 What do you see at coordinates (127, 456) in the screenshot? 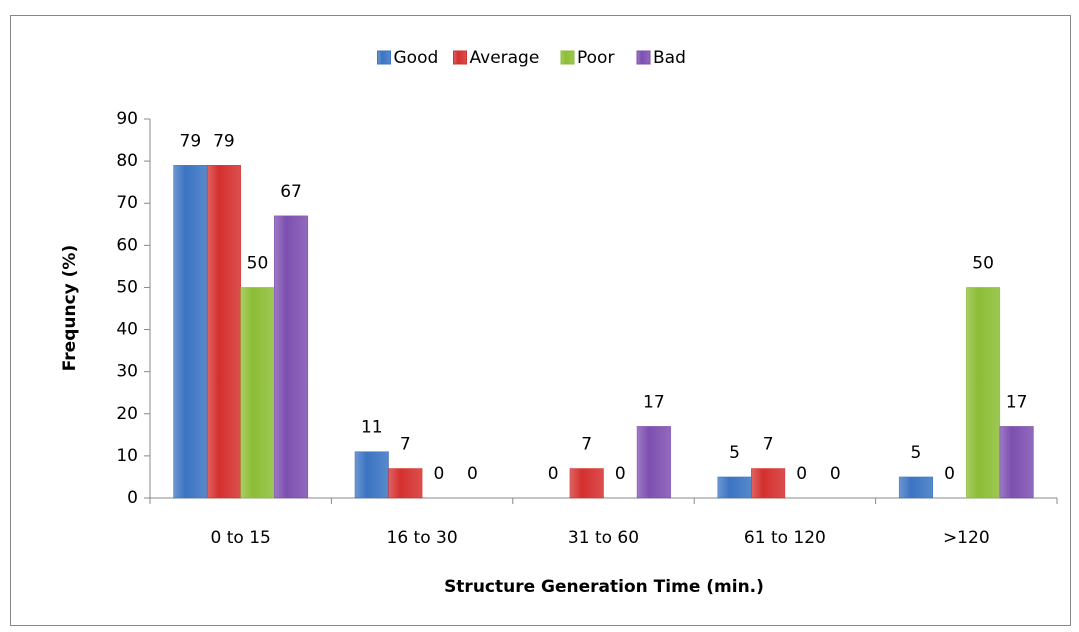
I see `y-tick-label: 10` at bounding box center [127, 456].